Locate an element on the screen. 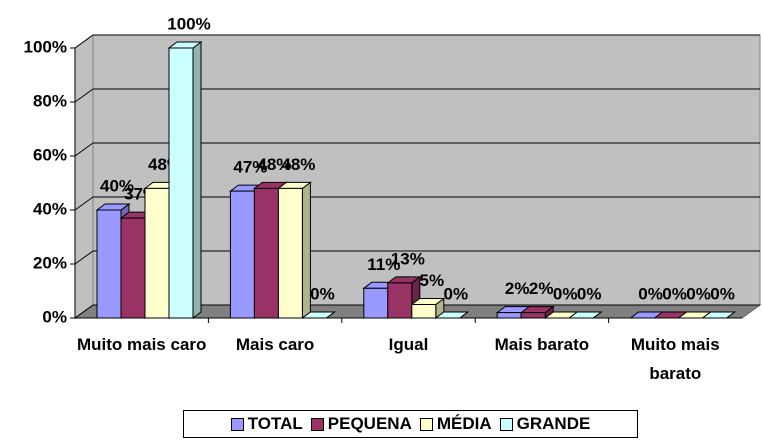 This screenshot has height=440, width=763. legend-label: TOTAL is located at coordinates (275, 423).